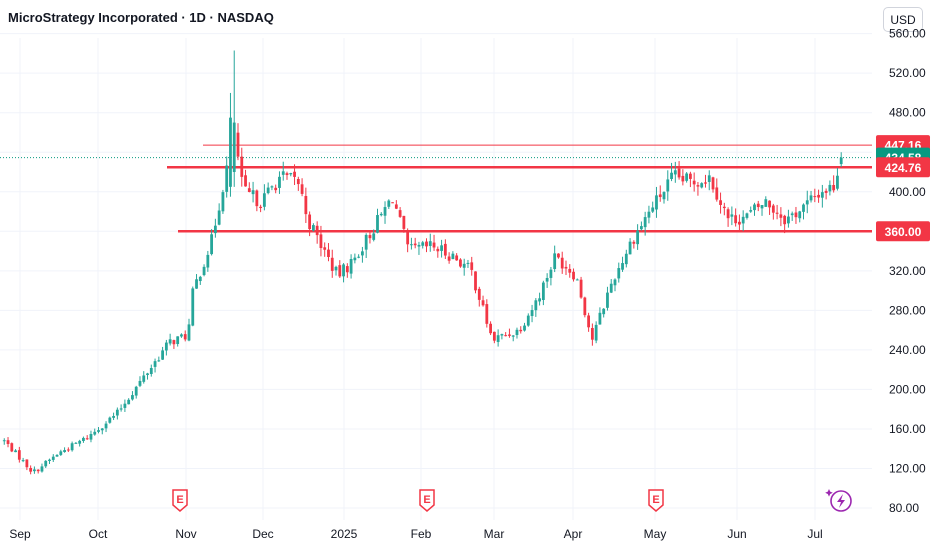 Image resolution: width=932 pixels, height=550 pixels. Describe the element at coordinates (907, 468) in the screenshot. I see `y-tick-label: 120.00` at that location.